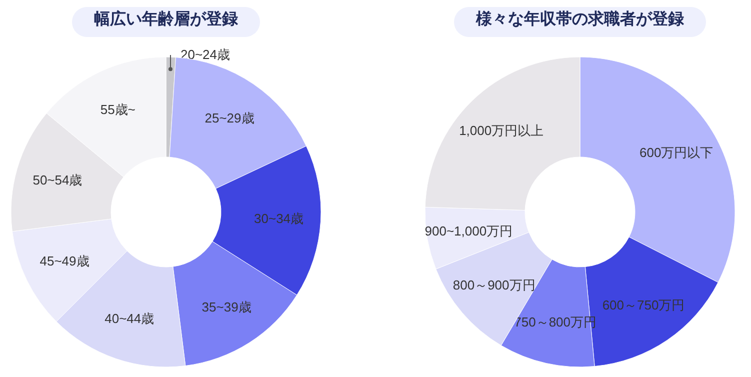 Image resolution: width=751 pixels, height=377 pixels. I want to click on slice-label: 900~1,000万円, so click(468, 230).